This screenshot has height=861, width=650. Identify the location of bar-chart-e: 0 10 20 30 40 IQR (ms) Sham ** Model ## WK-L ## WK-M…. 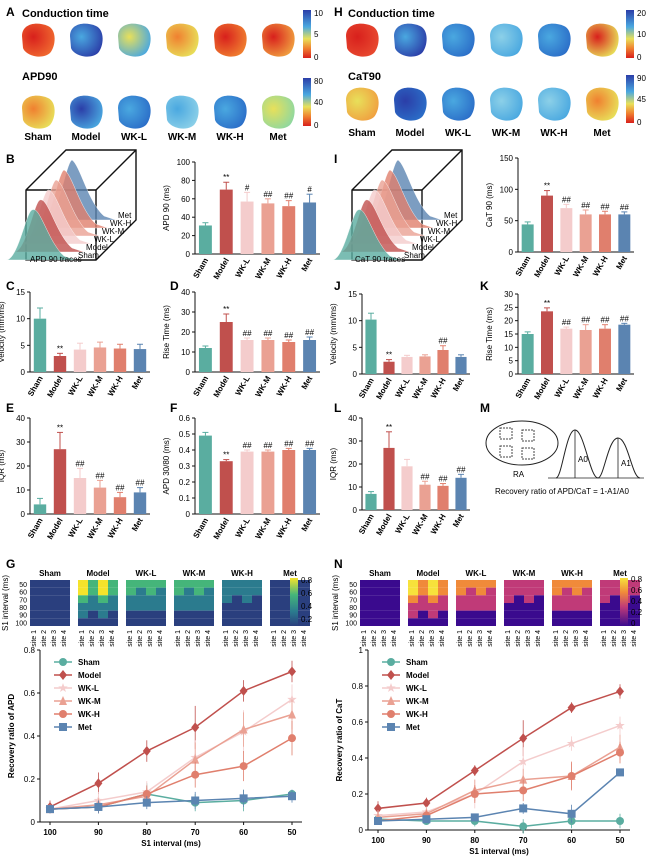
(75, 477).